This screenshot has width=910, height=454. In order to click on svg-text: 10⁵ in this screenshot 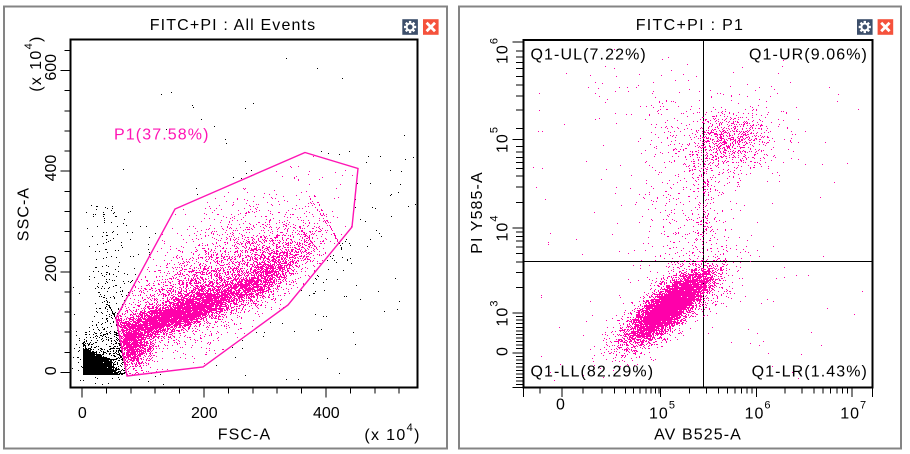, I will do `click(662, 411)`.